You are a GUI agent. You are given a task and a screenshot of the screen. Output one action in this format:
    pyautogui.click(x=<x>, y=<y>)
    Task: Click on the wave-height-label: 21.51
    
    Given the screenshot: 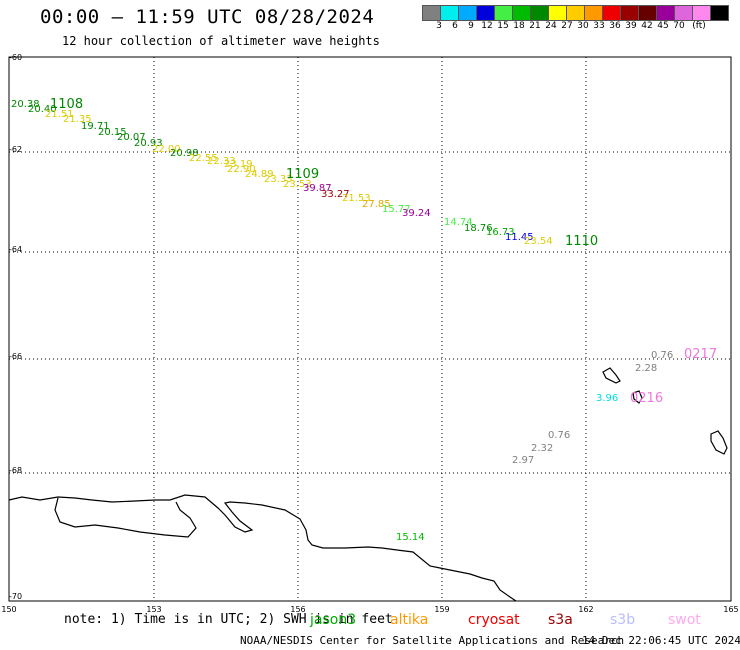 What is the action you would take?
    pyautogui.click(x=59, y=114)
    